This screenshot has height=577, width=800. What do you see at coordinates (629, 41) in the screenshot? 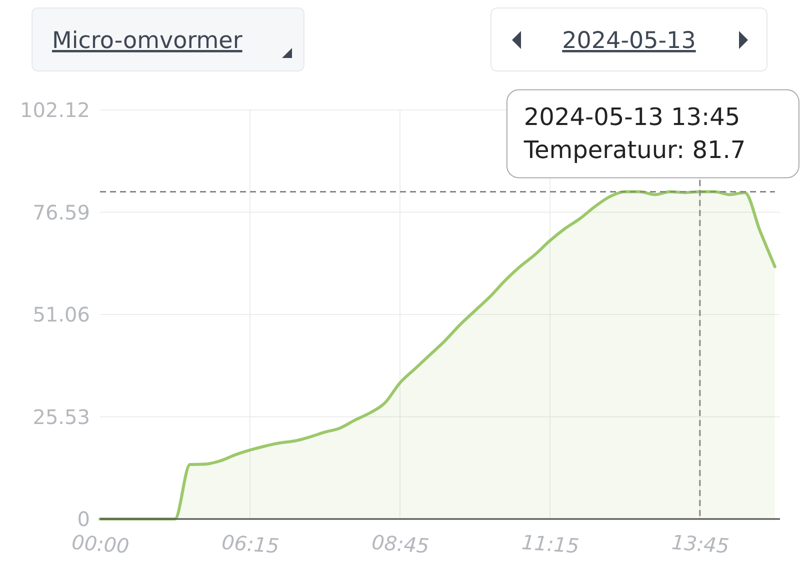
I see `text: 2024-05-13` at bounding box center [629, 41].